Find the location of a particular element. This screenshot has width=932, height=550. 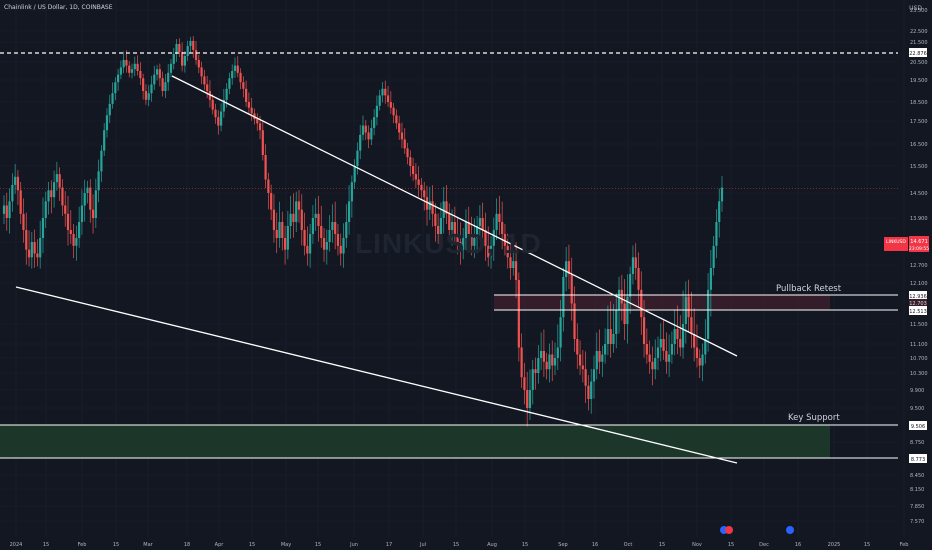

x-tick-label: Mar is located at coordinates (148, 545).